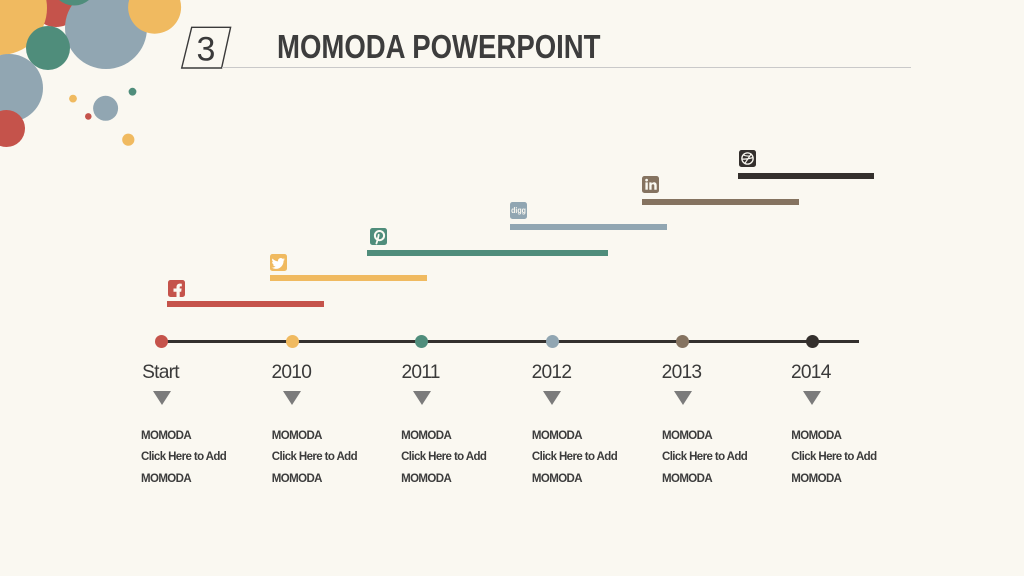 The width and height of the screenshot is (1024, 576). Describe the element at coordinates (206, 49) in the screenshot. I see `svg-text: 3` at that location.